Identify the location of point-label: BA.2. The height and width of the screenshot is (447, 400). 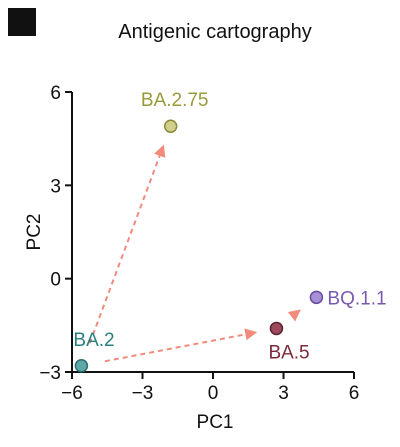
(93, 340).